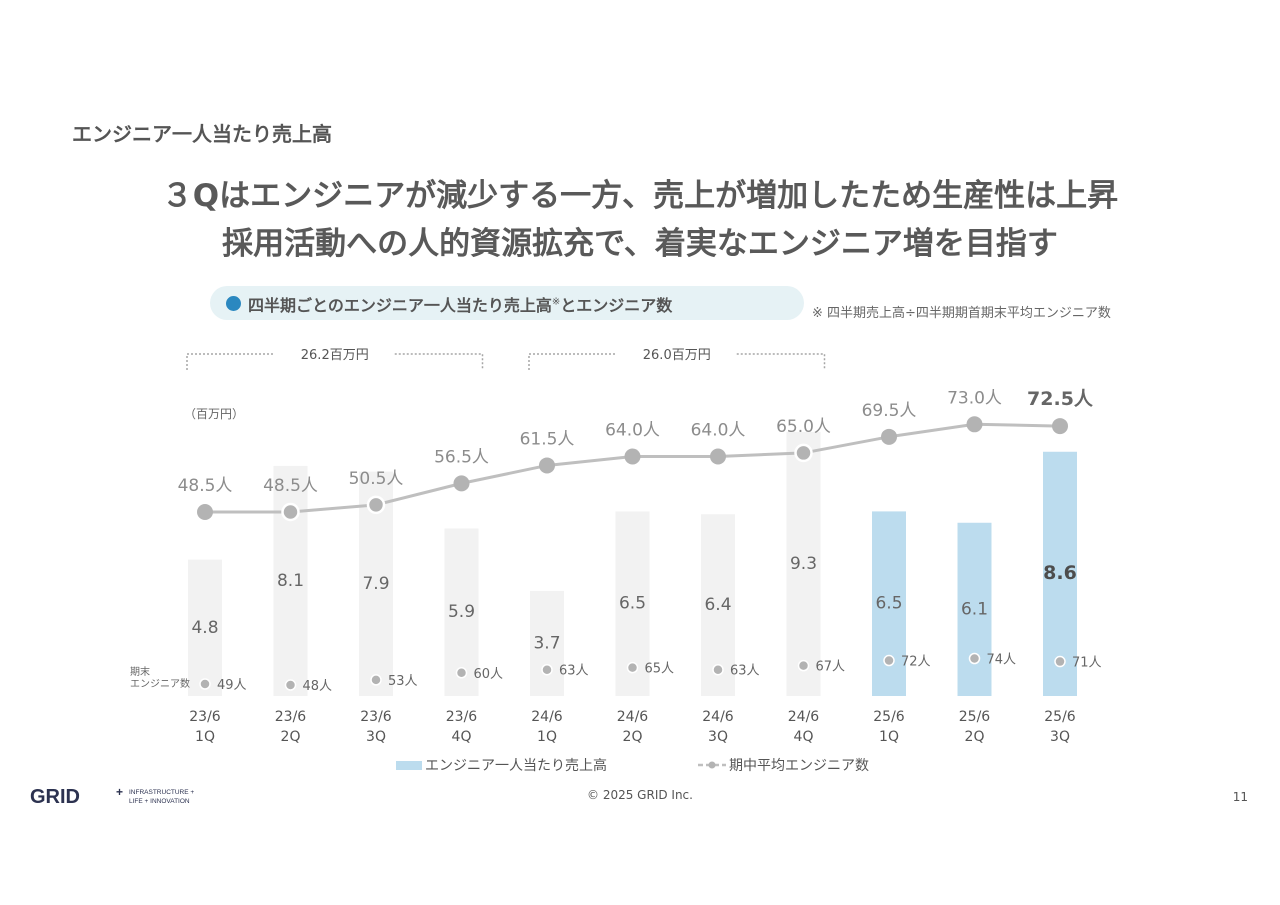 The width and height of the screenshot is (1280, 905). I want to click on chart-title-main: 四半期ごとのエンジニア一人当たり売上高, so click(400, 305).